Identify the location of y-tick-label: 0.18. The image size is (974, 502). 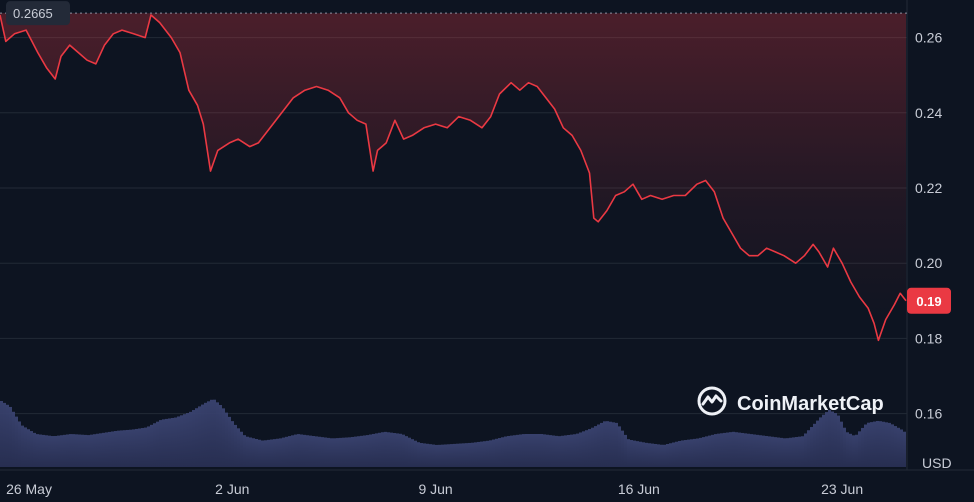
(928, 338).